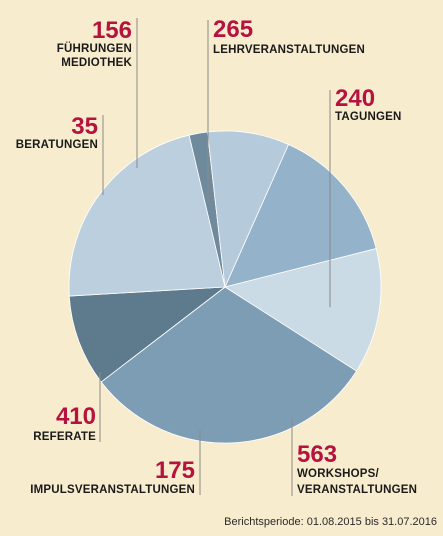 The height and width of the screenshot is (536, 443). Describe the element at coordinates (317, 454) in the screenshot. I see `slice-value-2: 563` at that location.